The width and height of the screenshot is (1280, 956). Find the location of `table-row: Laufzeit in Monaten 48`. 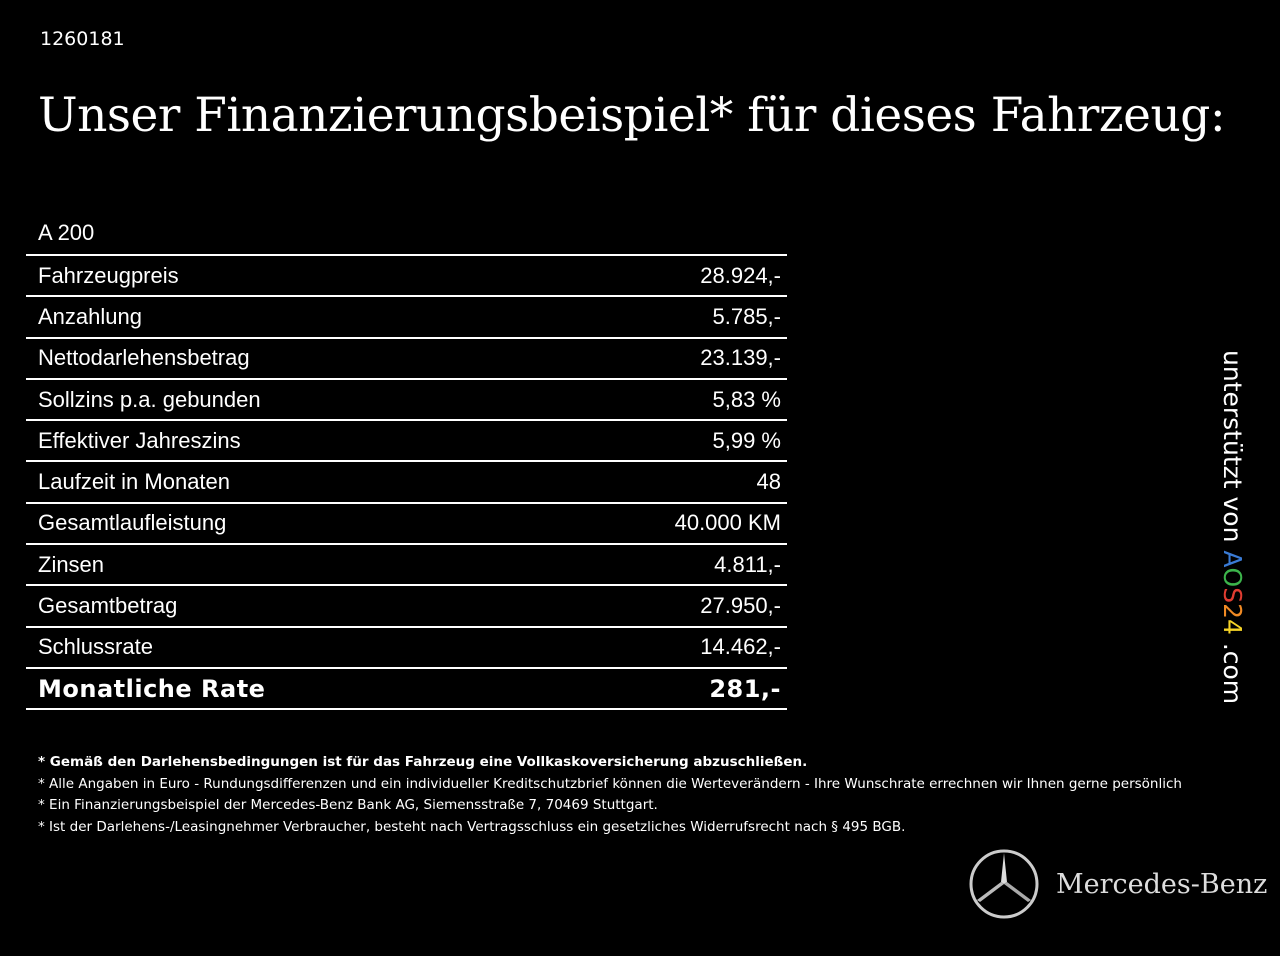

table-row: Laufzeit in Monaten 48 is located at coordinates (406, 483).